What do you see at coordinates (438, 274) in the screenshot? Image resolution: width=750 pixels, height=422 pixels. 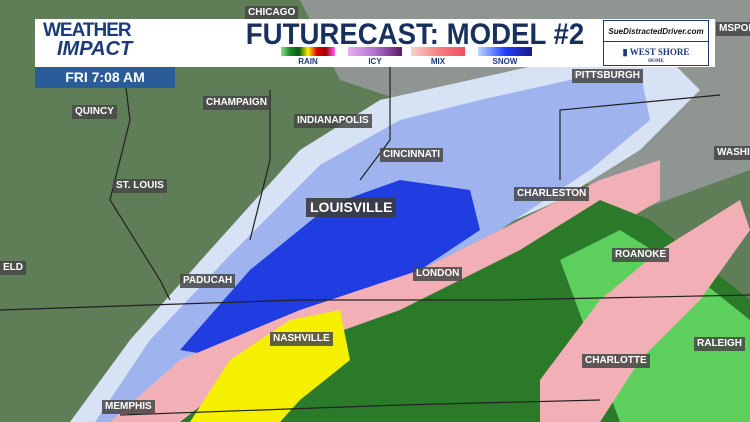 I see `city-label: LONDON` at bounding box center [438, 274].